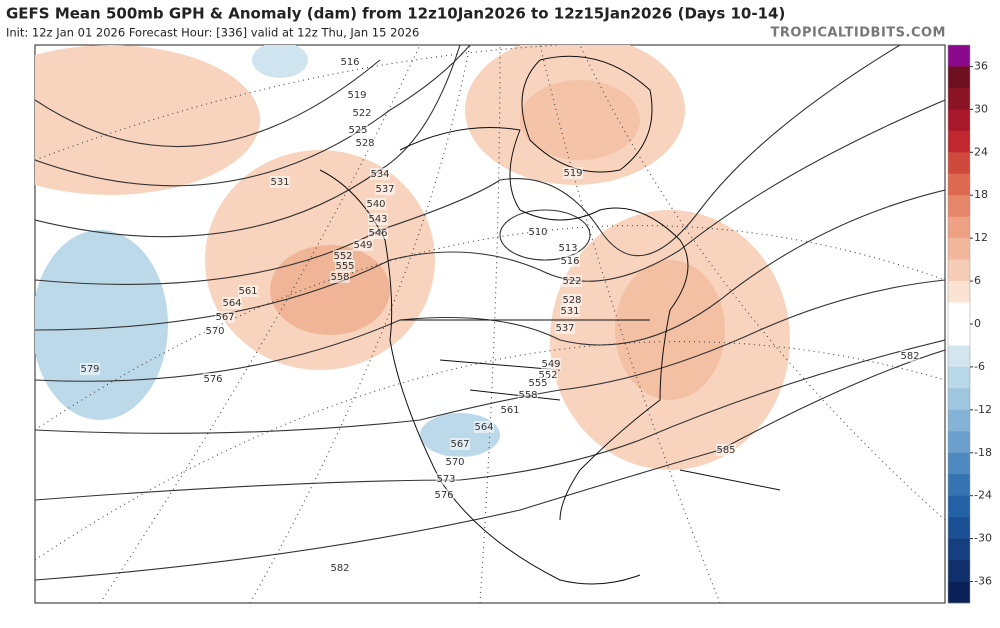  I want to click on contour-label: 561, so click(509, 410).